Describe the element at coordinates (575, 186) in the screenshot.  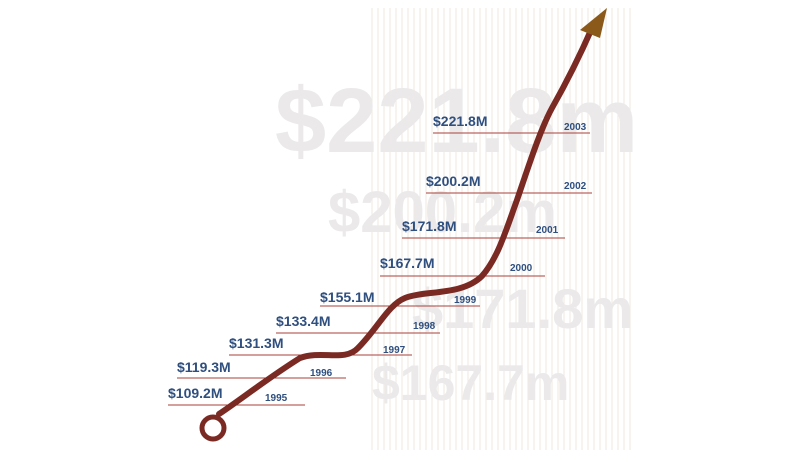
I see `year-label: 2002` at that location.